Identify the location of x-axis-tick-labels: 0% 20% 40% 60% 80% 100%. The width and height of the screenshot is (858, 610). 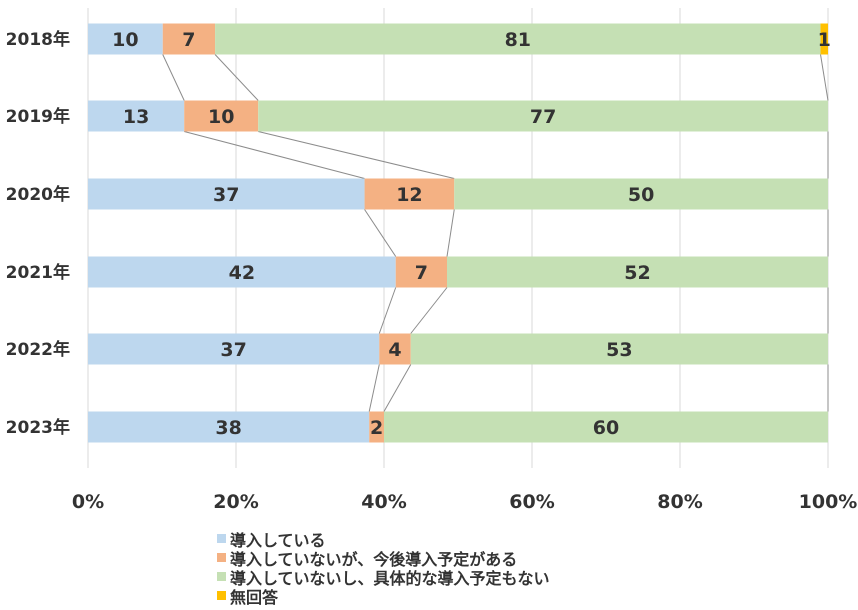
(464, 502).